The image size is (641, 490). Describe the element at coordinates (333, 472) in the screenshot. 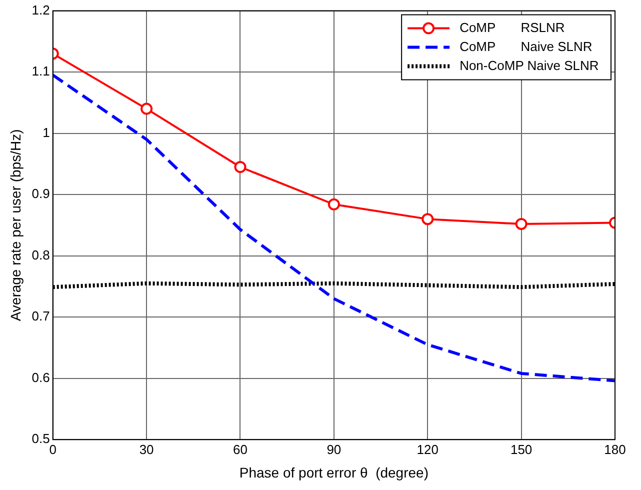

I see `x-axis-title: Phase of port error θ (degree)` at that location.